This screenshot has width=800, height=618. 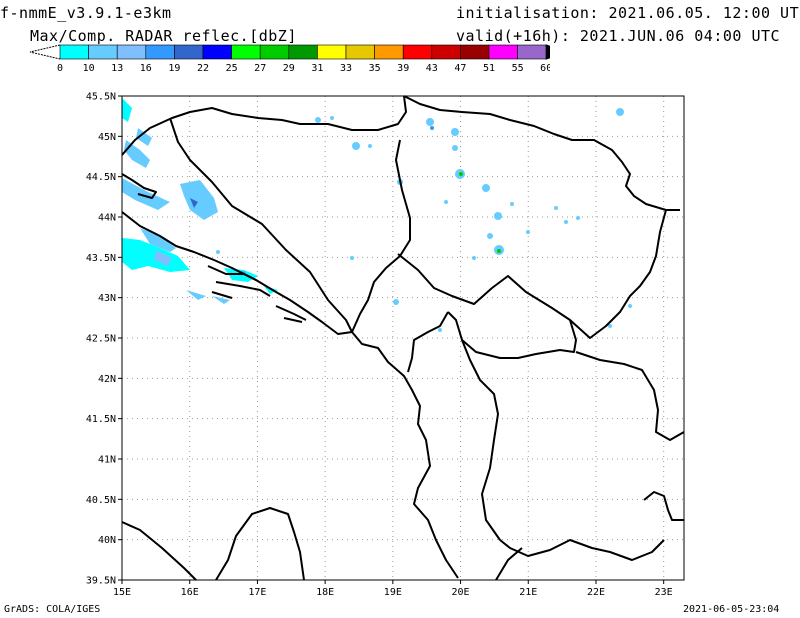 I want to click on lat-tick-label: 45N, so click(x=107, y=137).